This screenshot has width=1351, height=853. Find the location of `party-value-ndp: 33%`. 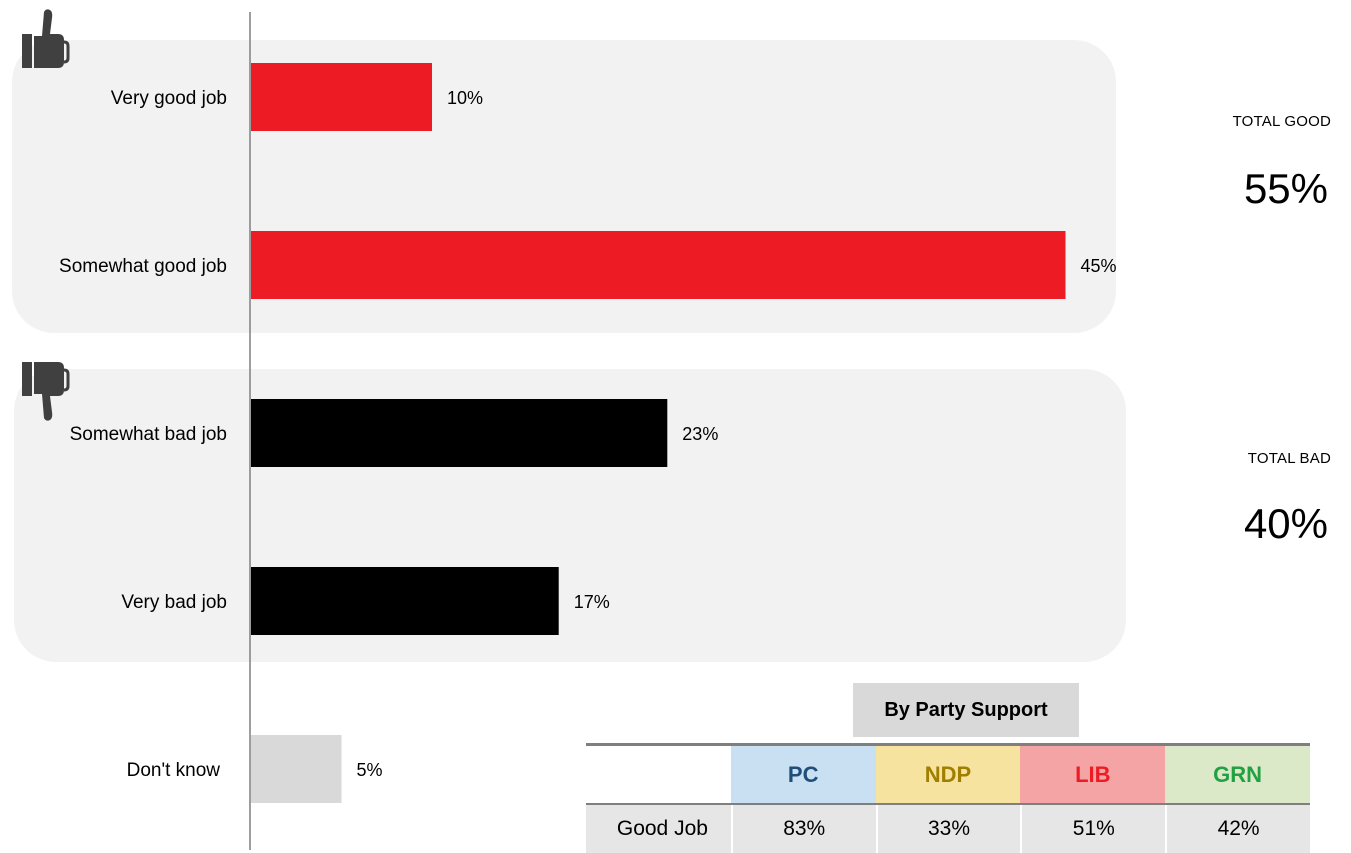

party-value-ndp: 33% is located at coordinates (948, 829).